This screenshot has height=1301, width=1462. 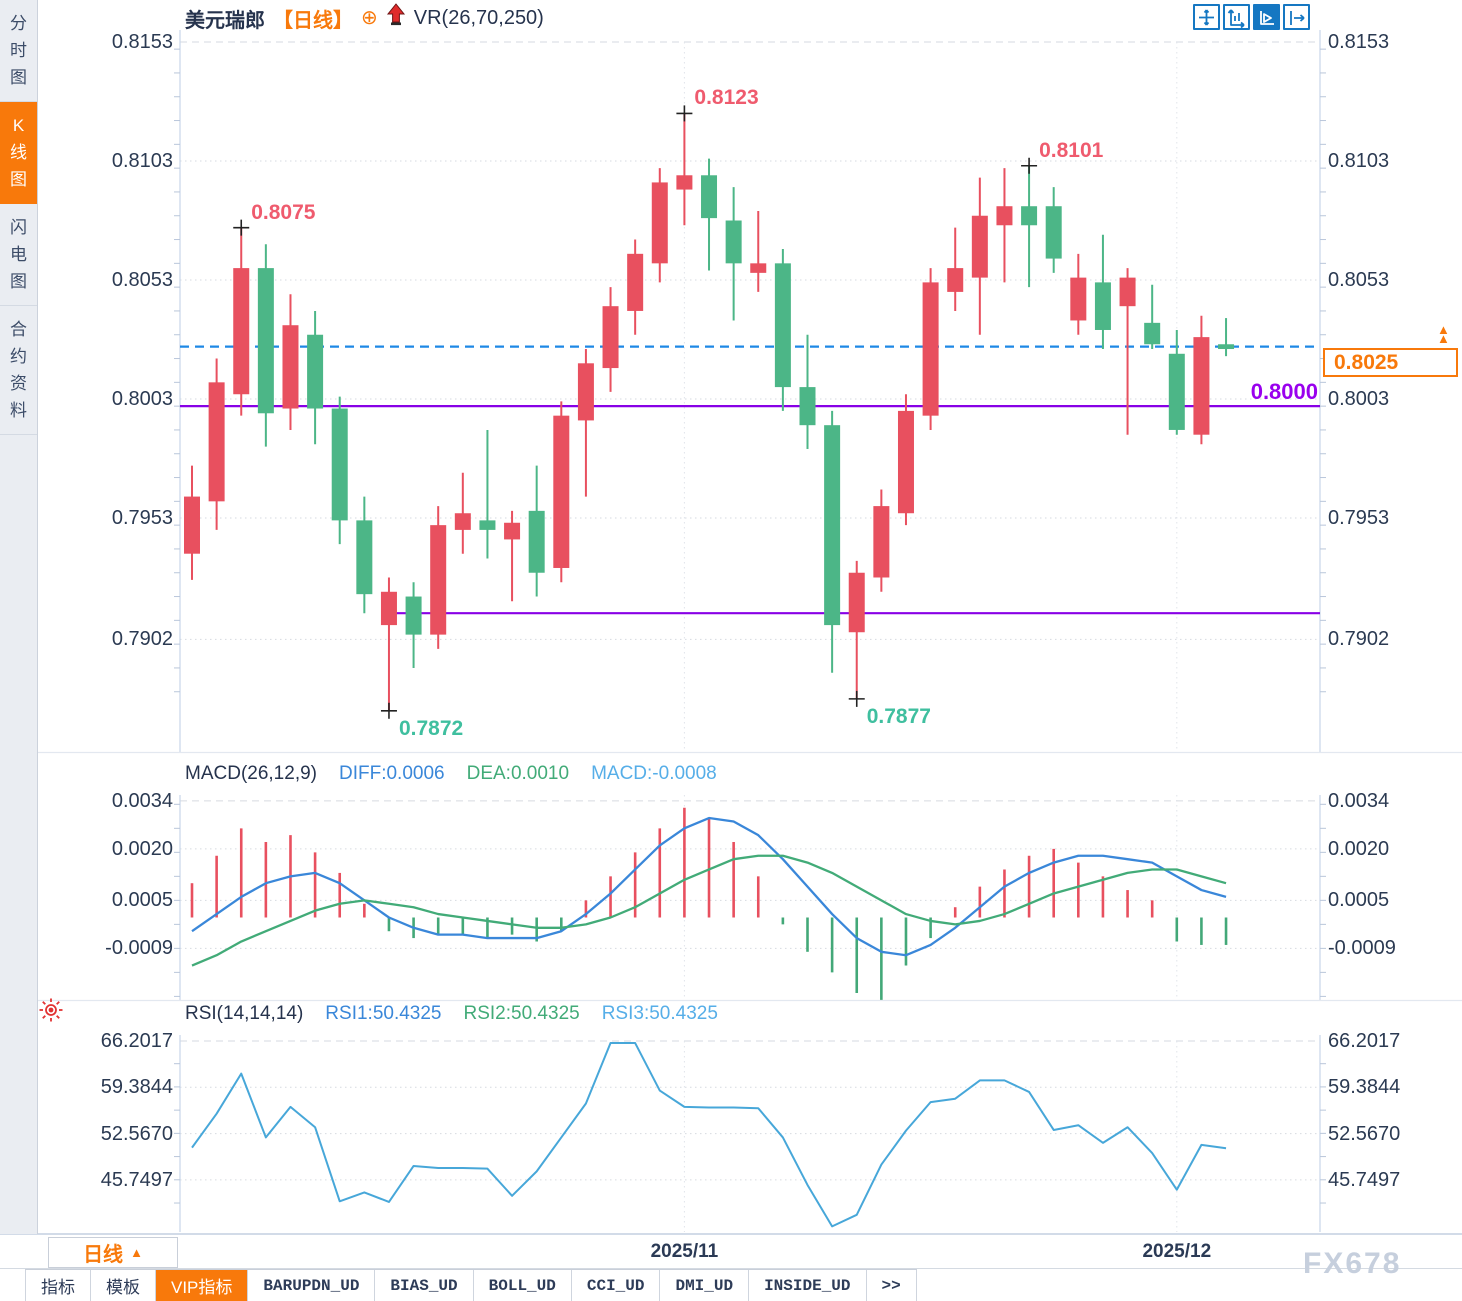 I want to click on sidebar-item-tab: 闪电图, so click(x=18, y=255).